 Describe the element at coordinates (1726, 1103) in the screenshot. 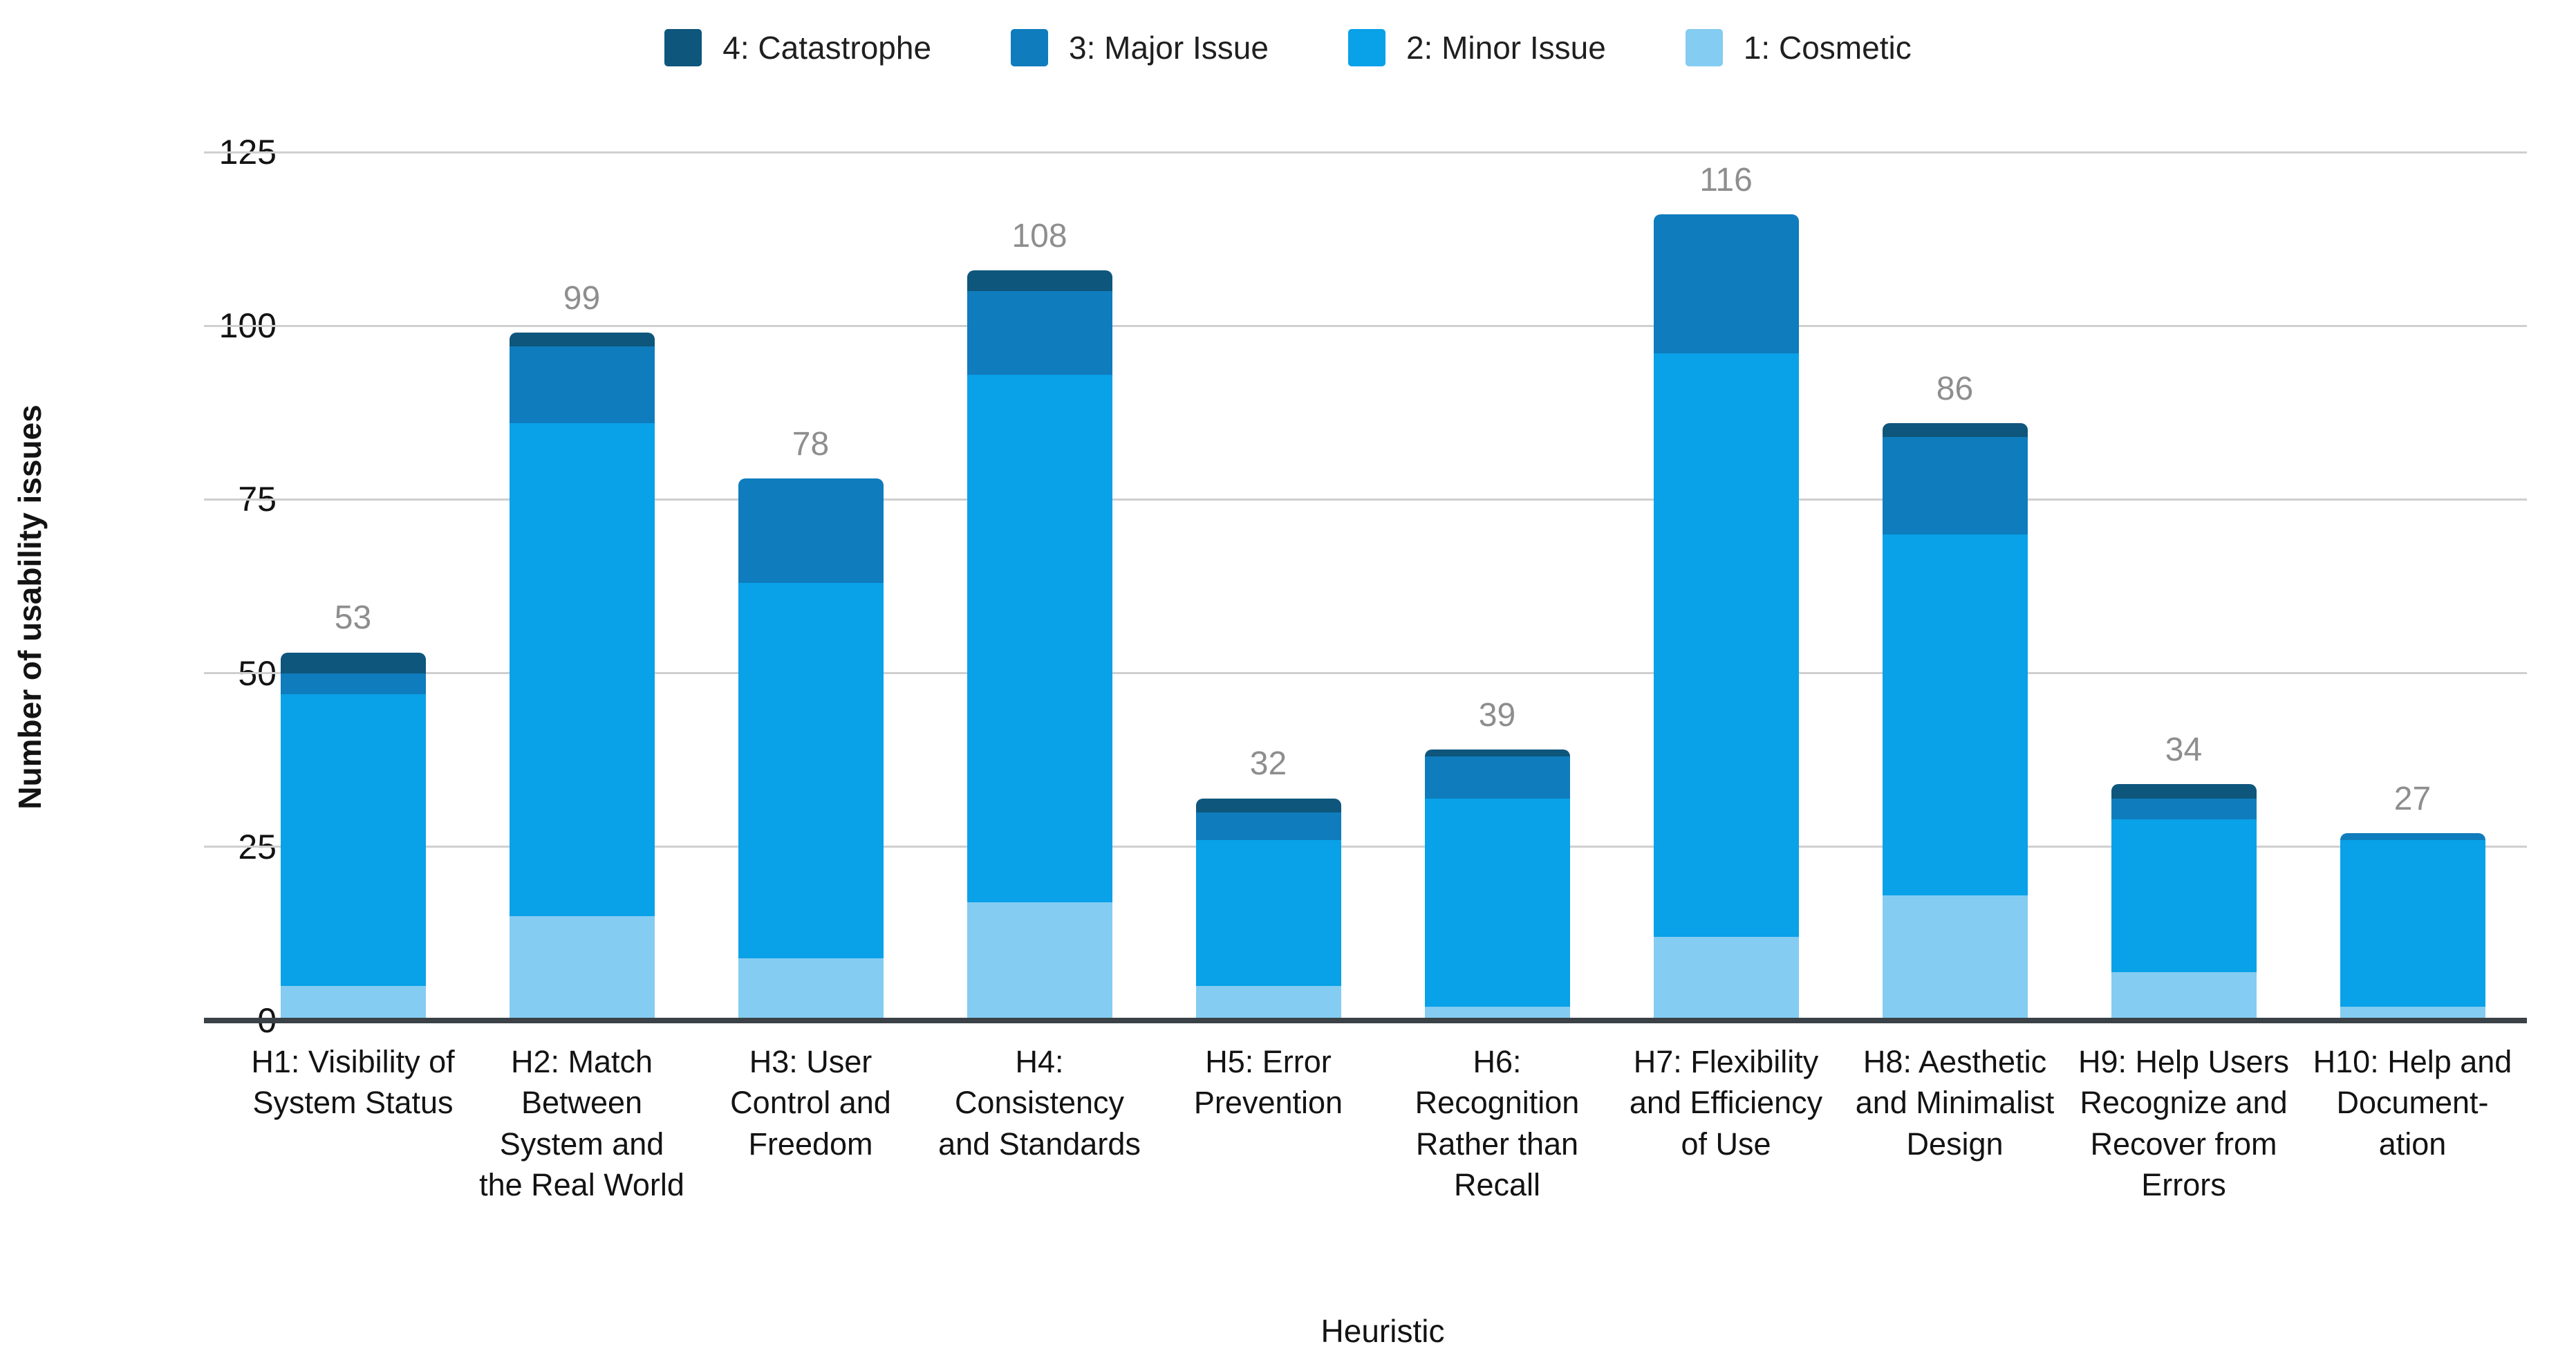

I see `x-axis-category-label: H7: Flexibility and Efficiency of Use` at that location.